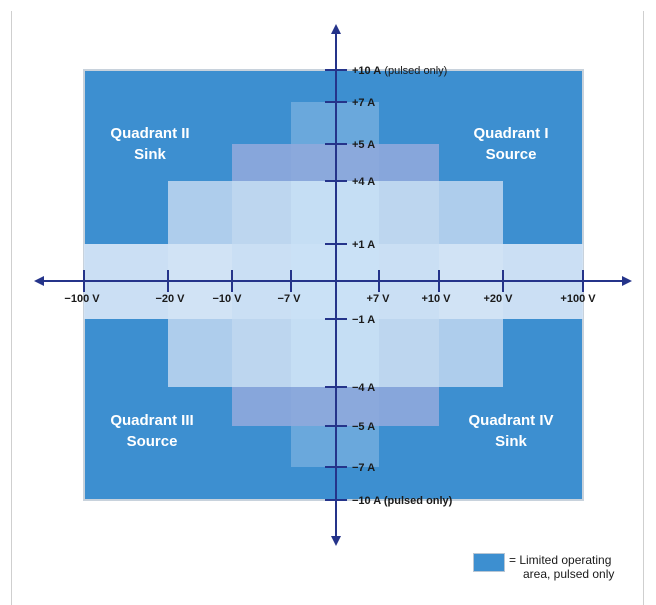  I want to click on y-tick-label-p10: +10 A (pulsed only), so click(399, 71).